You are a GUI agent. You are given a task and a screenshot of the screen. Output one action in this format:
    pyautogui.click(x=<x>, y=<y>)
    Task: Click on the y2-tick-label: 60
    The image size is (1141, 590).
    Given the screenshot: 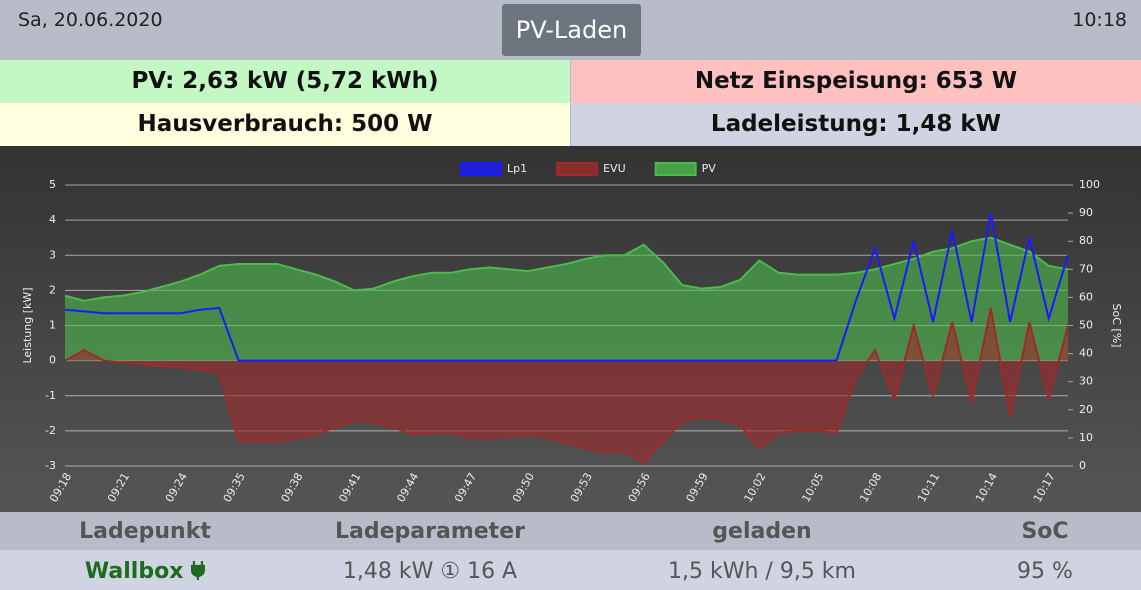 What is the action you would take?
    pyautogui.click(x=1086, y=296)
    